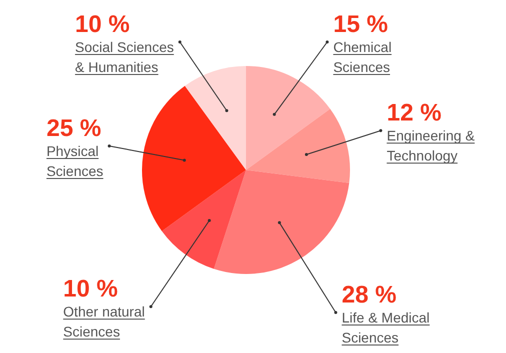 This screenshot has height=353, width=506. What do you see at coordinates (104, 322) in the screenshot?
I see `slice-label: Other natural Sciences` at bounding box center [104, 322].